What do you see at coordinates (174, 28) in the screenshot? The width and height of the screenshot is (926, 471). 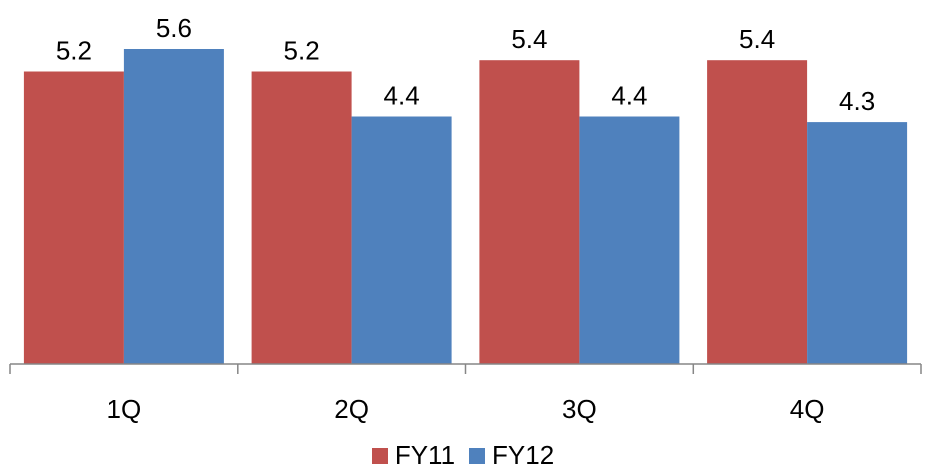 I see `data-label-fy12-1q: 5.6` at bounding box center [174, 28].